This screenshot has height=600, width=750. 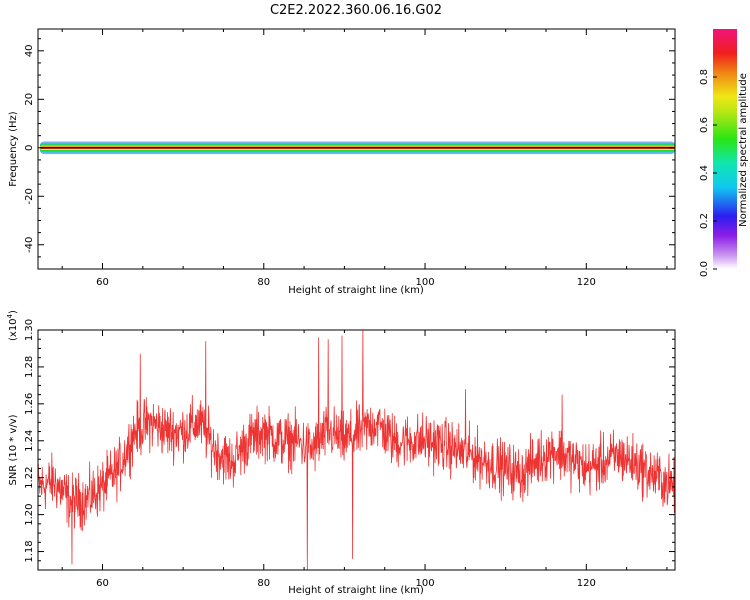 What do you see at coordinates (704, 77) in the screenshot?
I see `colorbar-tick-label: 0.8` at bounding box center [704, 77].